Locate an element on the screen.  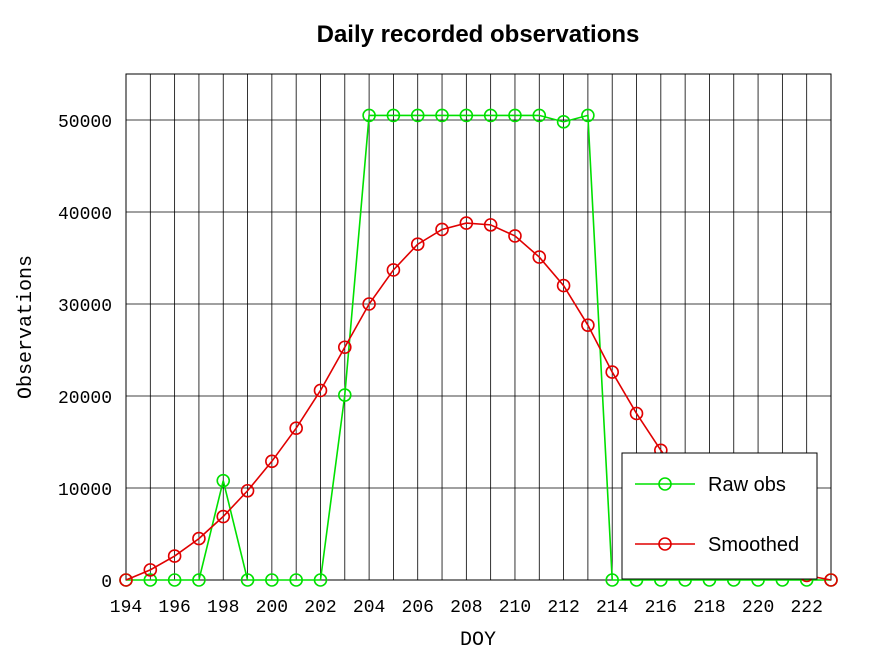
legend-label: Smoothed is located at coordinates (753, 545).